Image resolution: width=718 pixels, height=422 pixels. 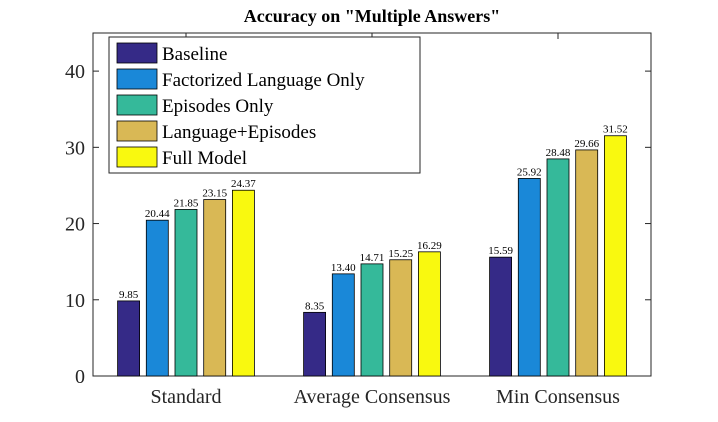 I want to click on y-tick-label: 40, so click(x=75, y=72).